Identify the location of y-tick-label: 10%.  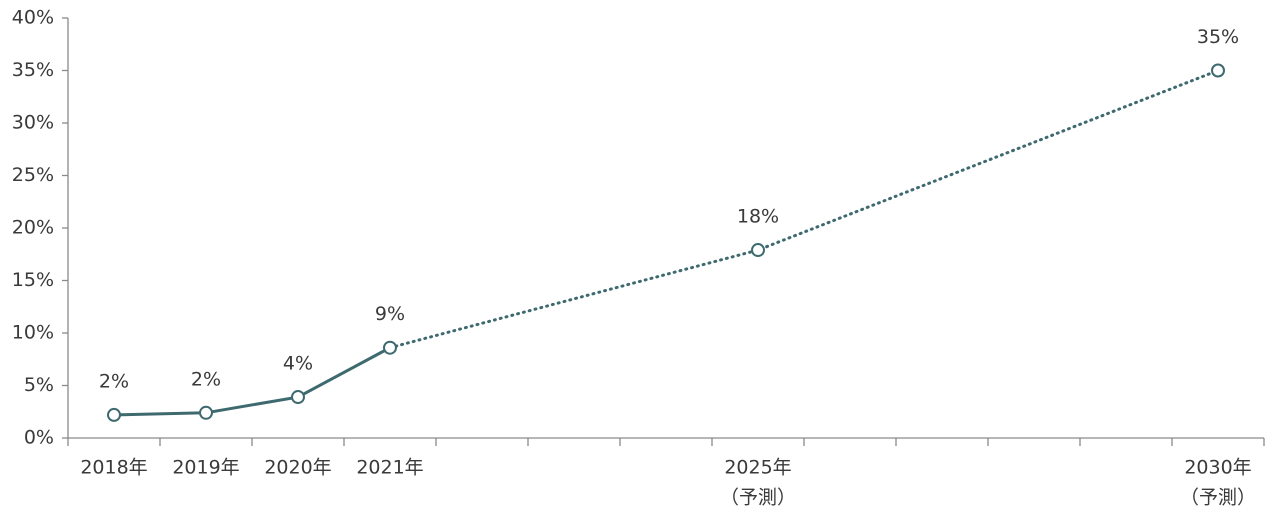
(33, 333).